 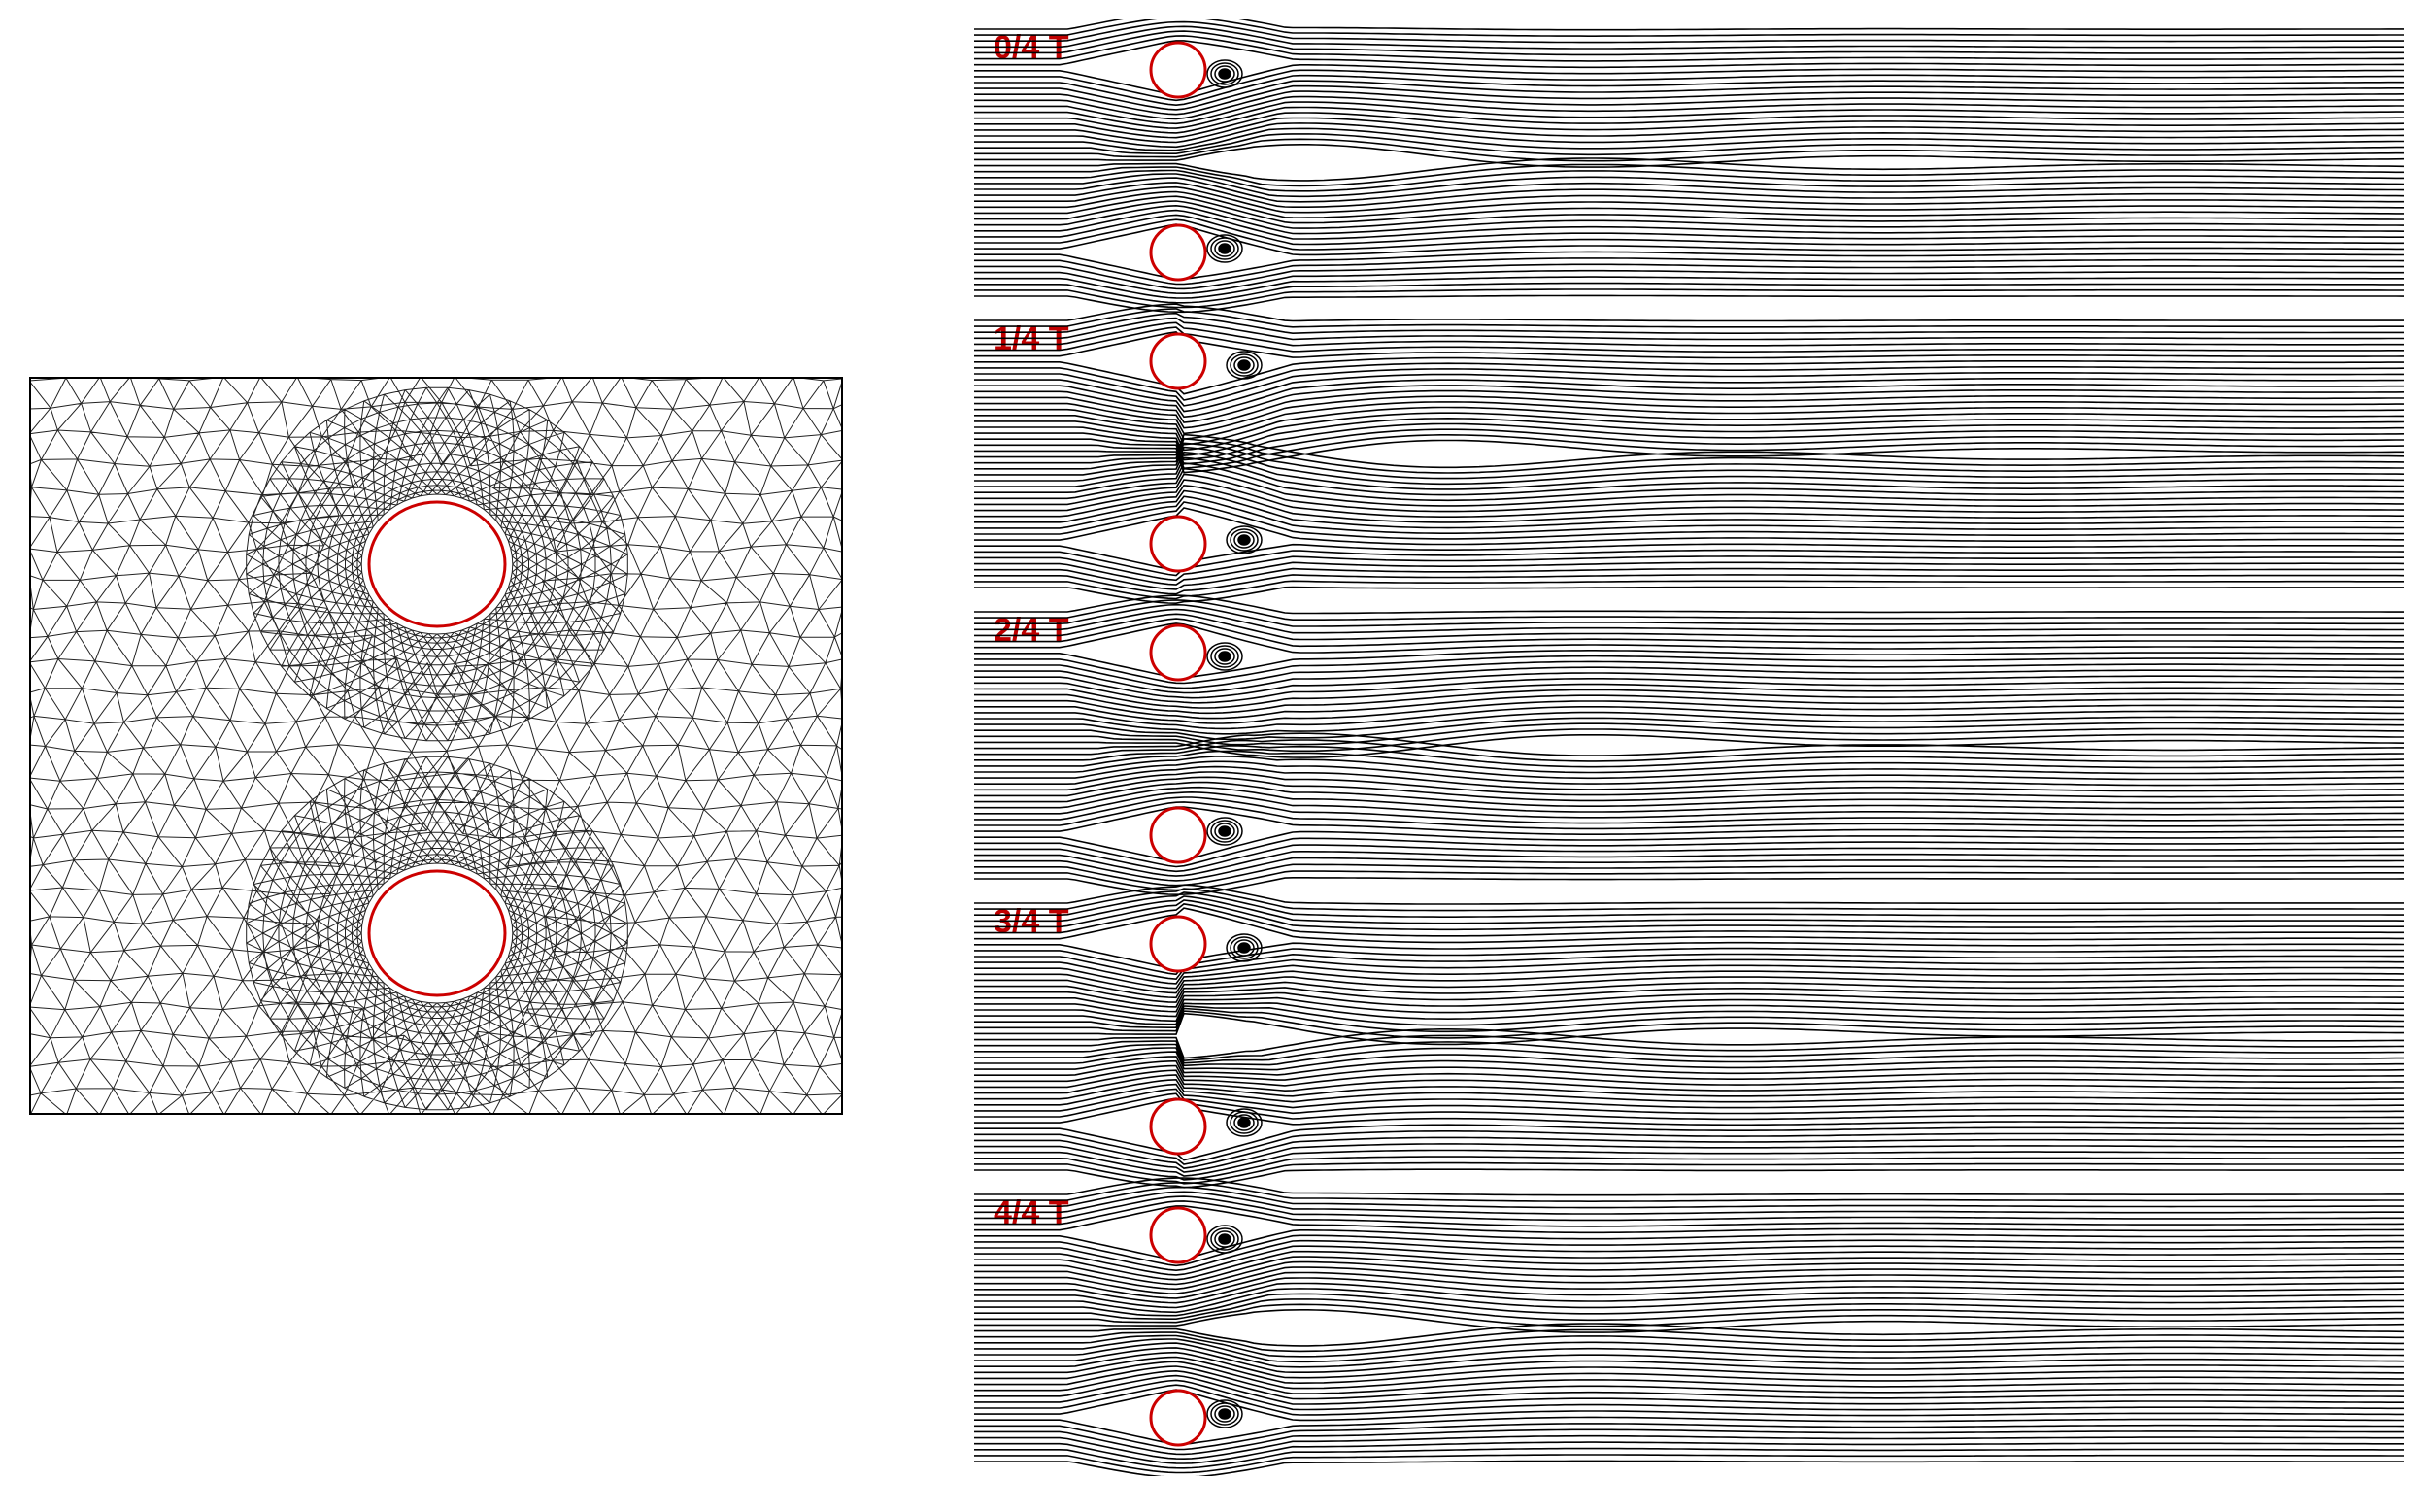 I want to click on snapshot-2: 2/4 T, so click(x=1689, y=745).